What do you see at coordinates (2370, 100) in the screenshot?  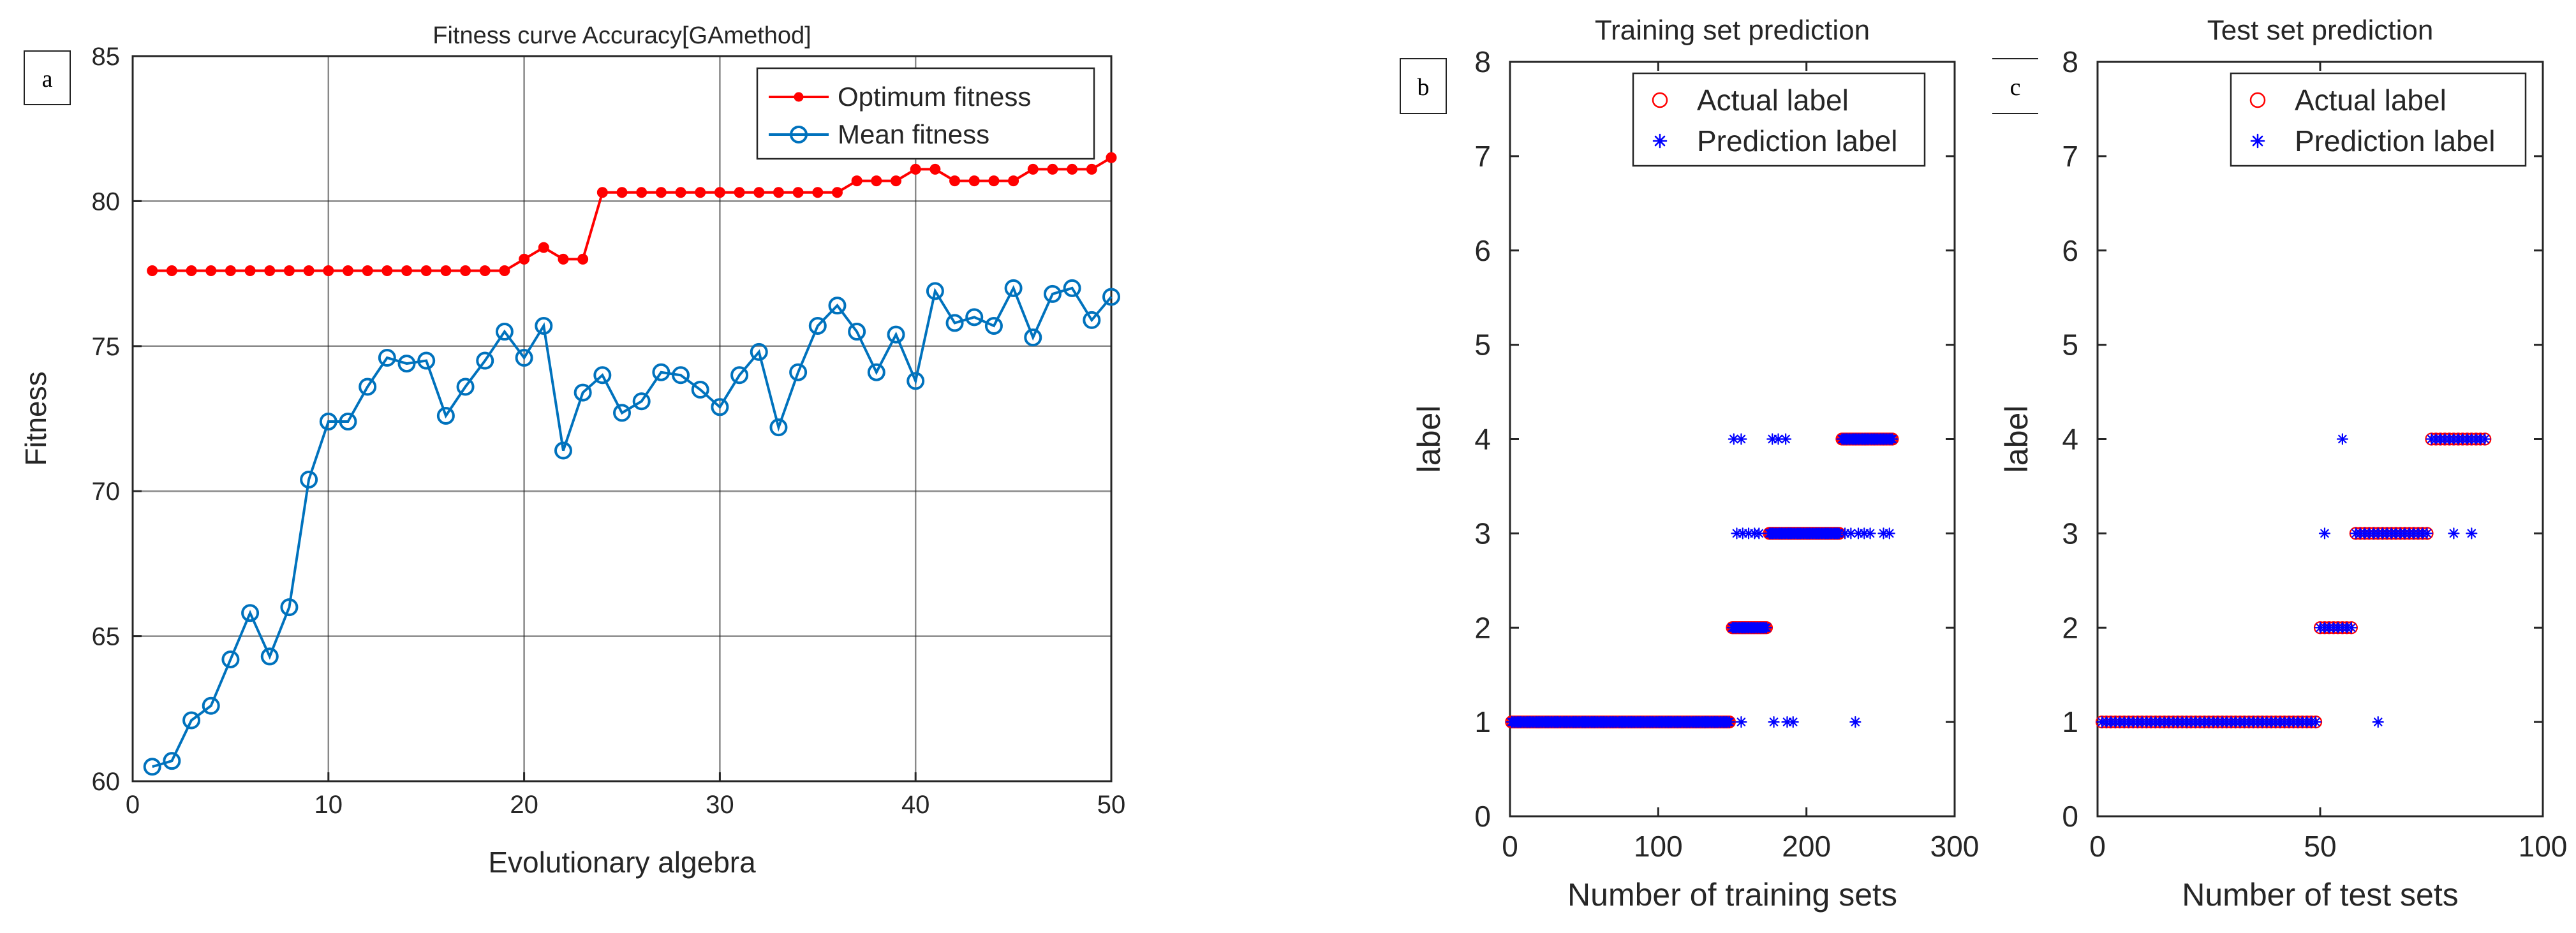 I see `legend-label-actual: Actual label` at bounding box center [2370, 100].